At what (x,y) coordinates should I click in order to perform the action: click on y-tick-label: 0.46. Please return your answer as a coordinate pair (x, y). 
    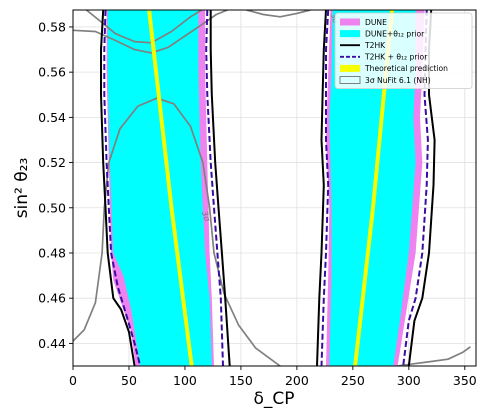
    Looking at the image, I should click on (52, 298).